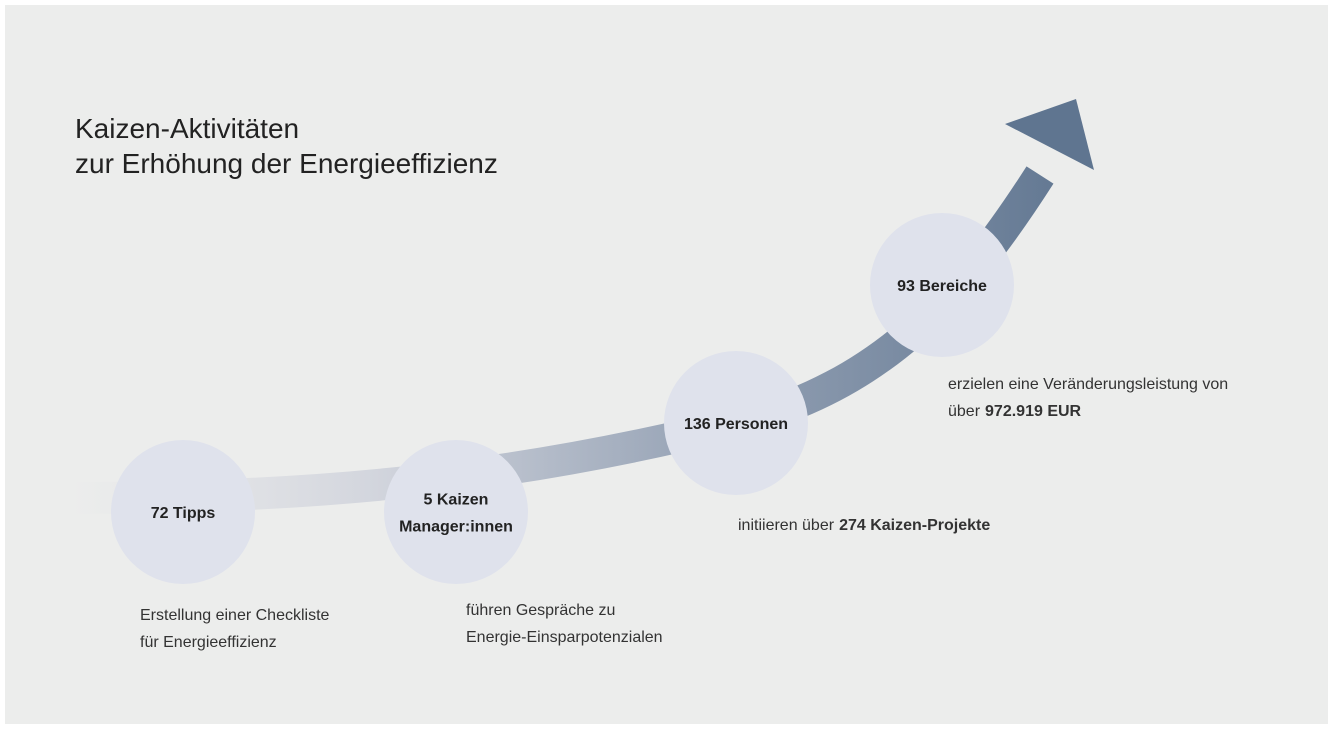 Image resolution: width=1333 pixels, height=729 pixels. I want to click on step-description: über 972.919 EUR, so click(1015, 411).